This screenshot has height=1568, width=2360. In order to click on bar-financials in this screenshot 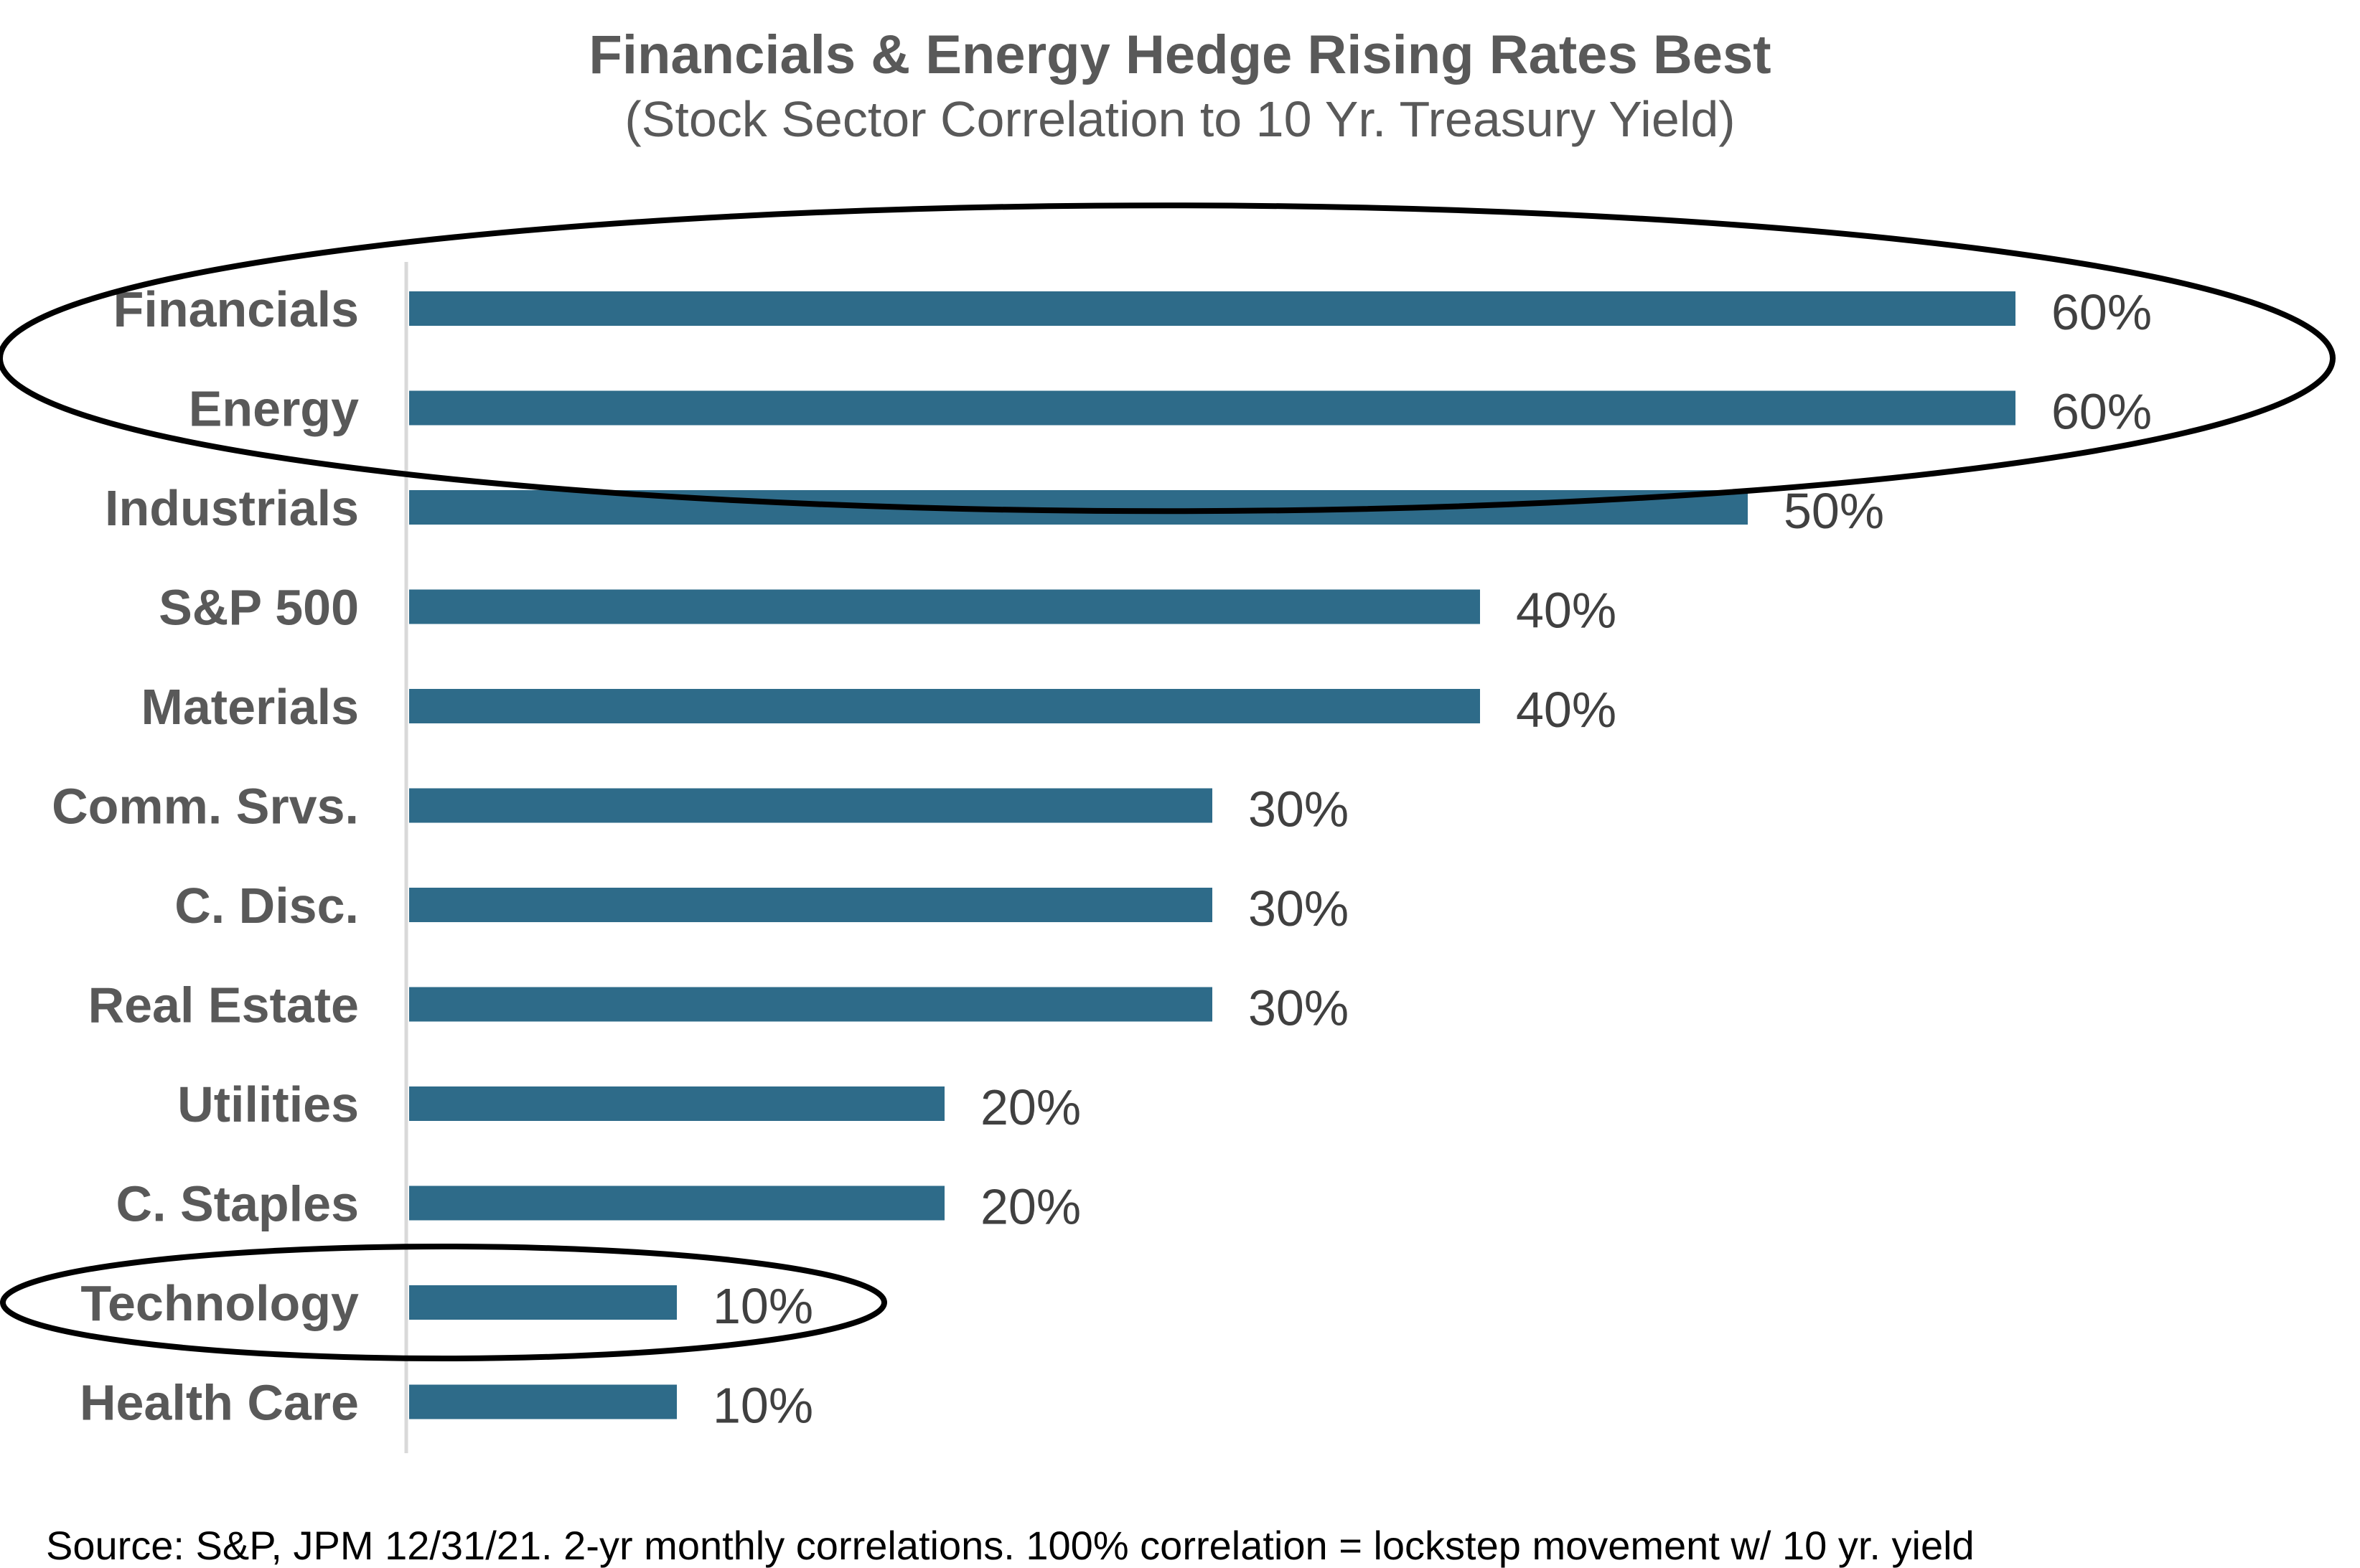, I will do `click(1212, 308)`.